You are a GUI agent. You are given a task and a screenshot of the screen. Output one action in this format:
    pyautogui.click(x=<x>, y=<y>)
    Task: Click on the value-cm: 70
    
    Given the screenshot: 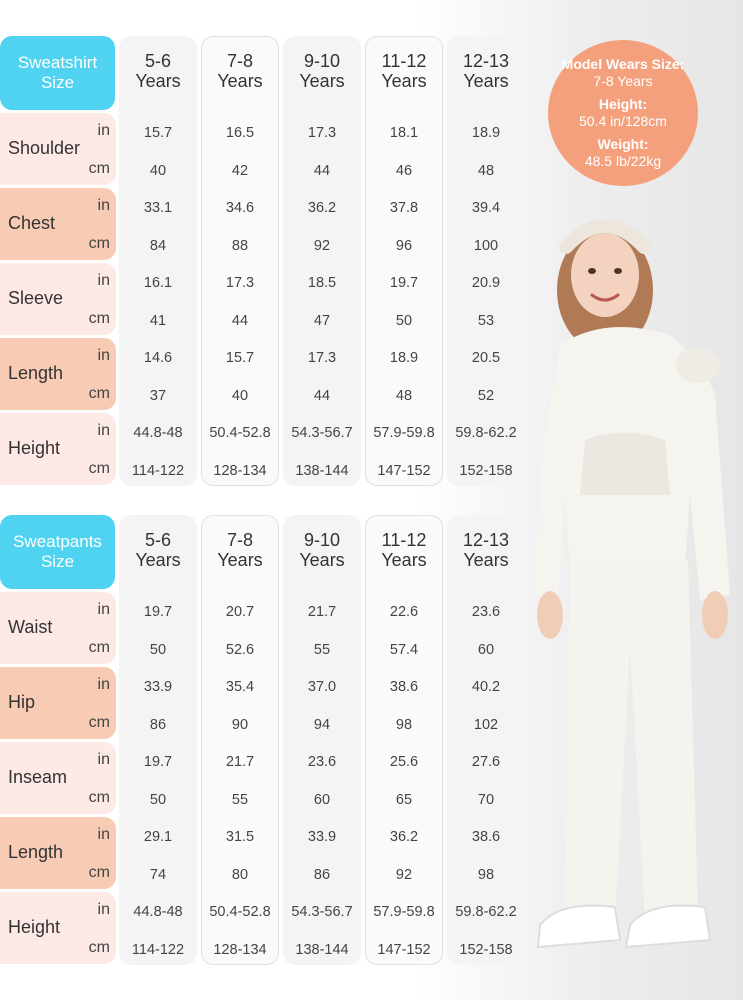 What is the action you would take?
    pyautogui.click(x=486, y=800)
    